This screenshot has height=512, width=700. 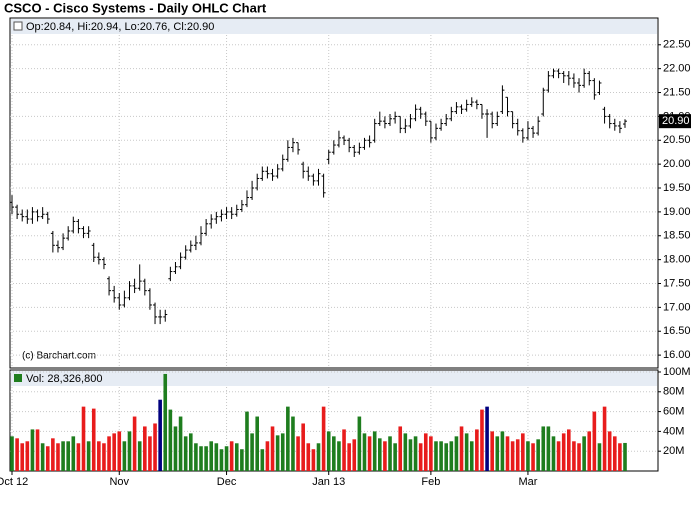 I want to click on volume-header, so click(x=334, y=378).